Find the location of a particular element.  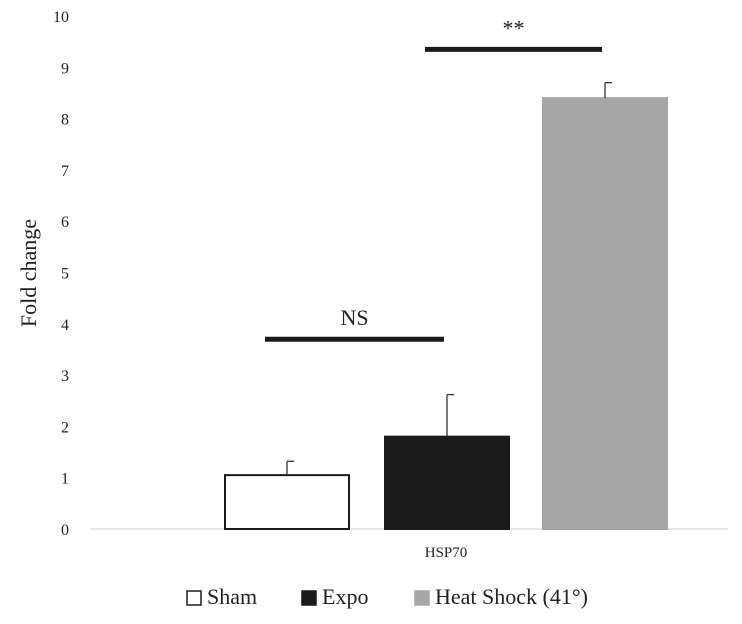

y-tick-label: 7 is located at coordinates (65, 171).